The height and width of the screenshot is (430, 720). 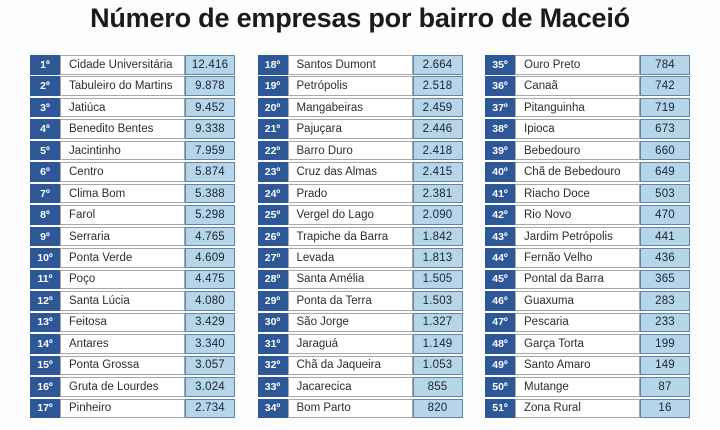 I want to click on rank-cell: 12º, so click(x=45, y=301).